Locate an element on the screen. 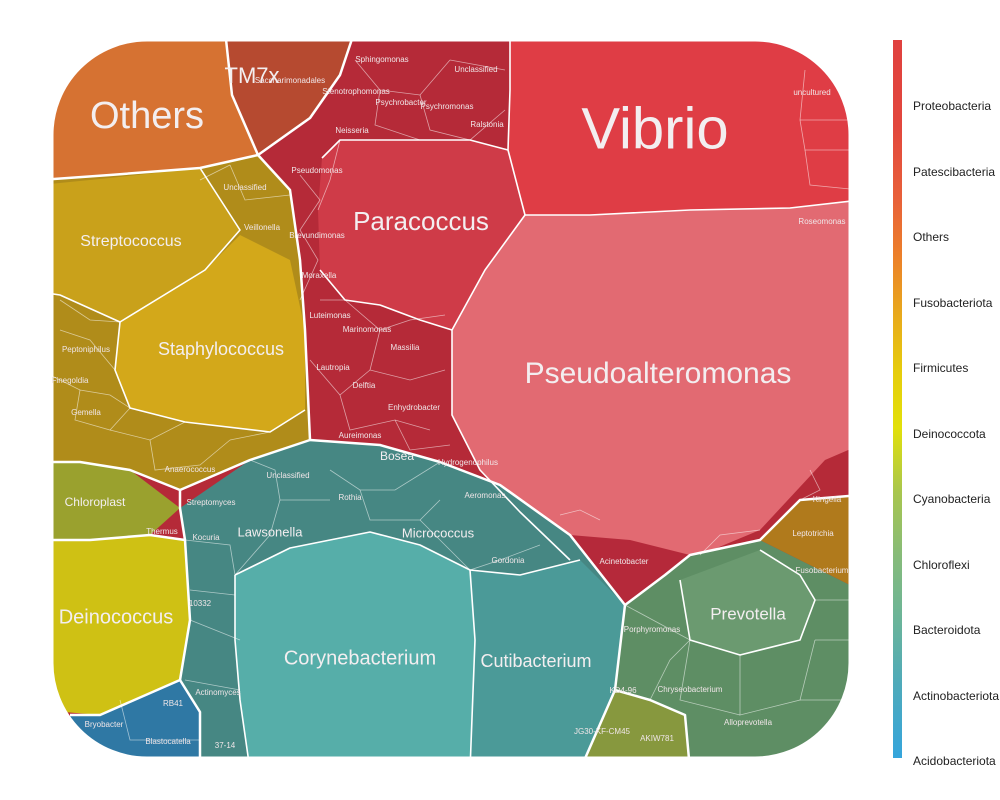 This screenshot has height=800, width=1000. cell-fusobacteriota is located at coordinates (810, 542).